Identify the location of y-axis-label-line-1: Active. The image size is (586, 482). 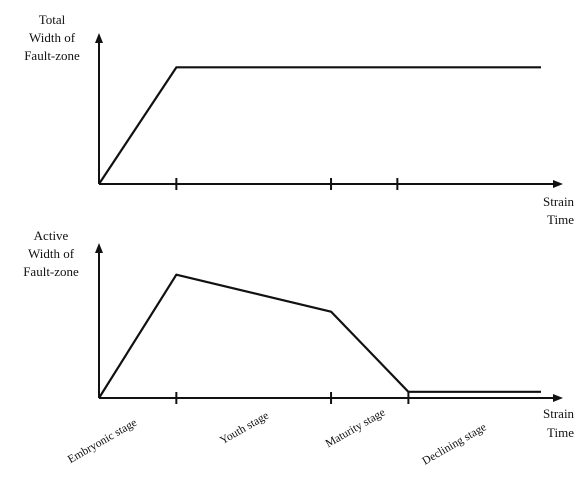
(51, 235).